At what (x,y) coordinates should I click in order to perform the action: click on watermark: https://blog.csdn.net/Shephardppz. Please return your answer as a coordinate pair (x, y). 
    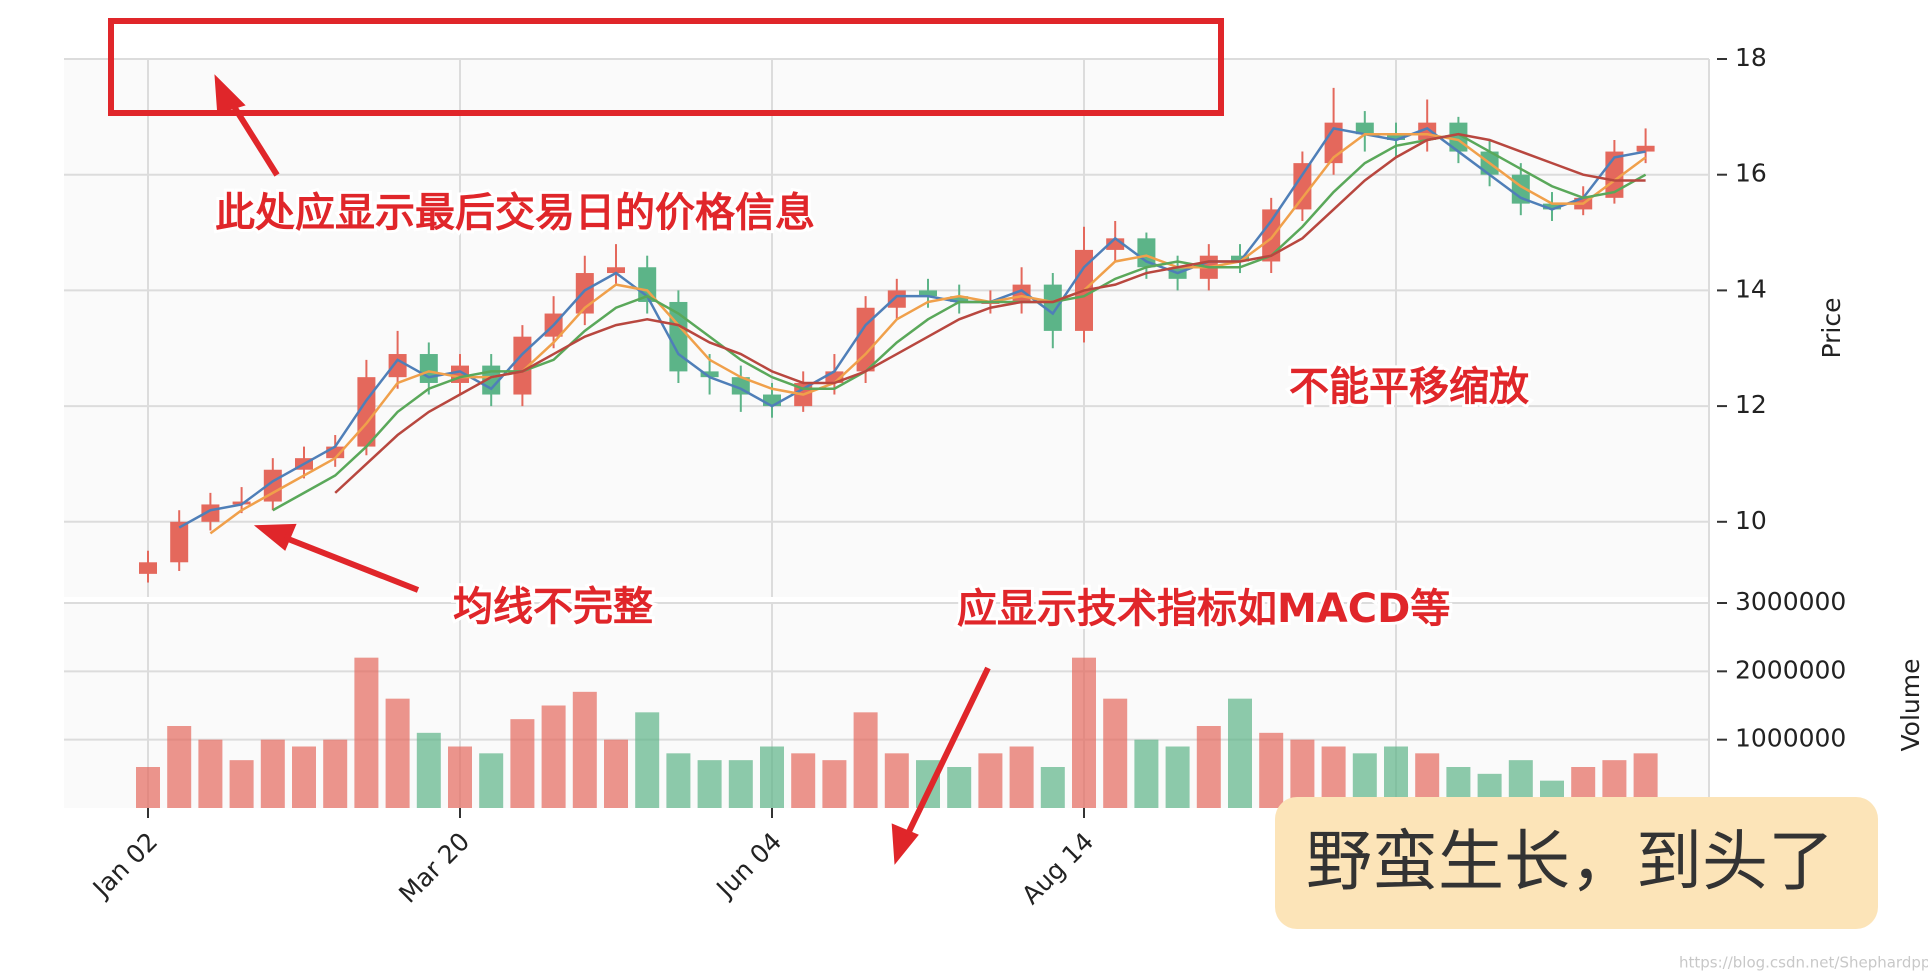
    Looking at the image, I should click on (1803, 963).